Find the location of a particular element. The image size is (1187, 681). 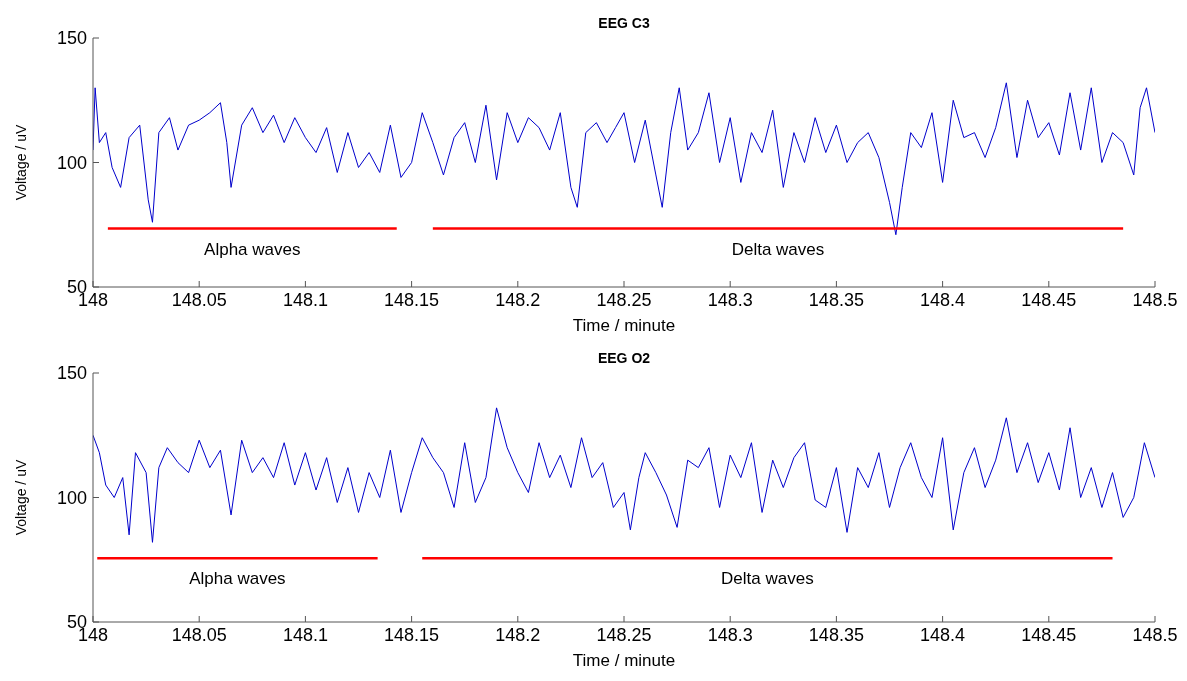

chart-title: EEG C3 is located at coordinates (624, 23).